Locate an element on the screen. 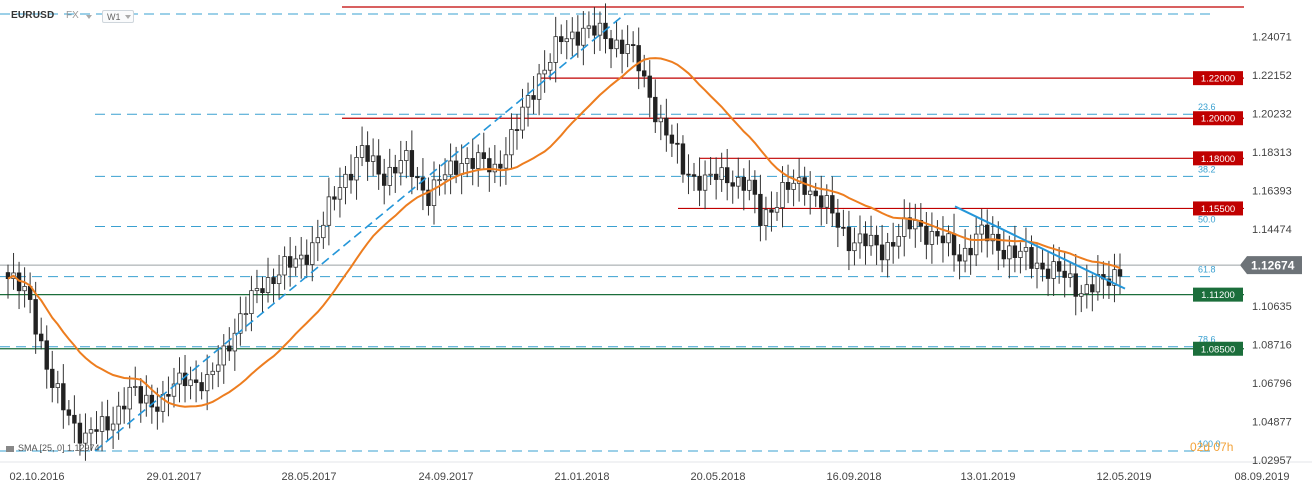 The width and height of the screenshot is (1312, 498). market-chevron-down-icon is located at coordinates (89, 17).